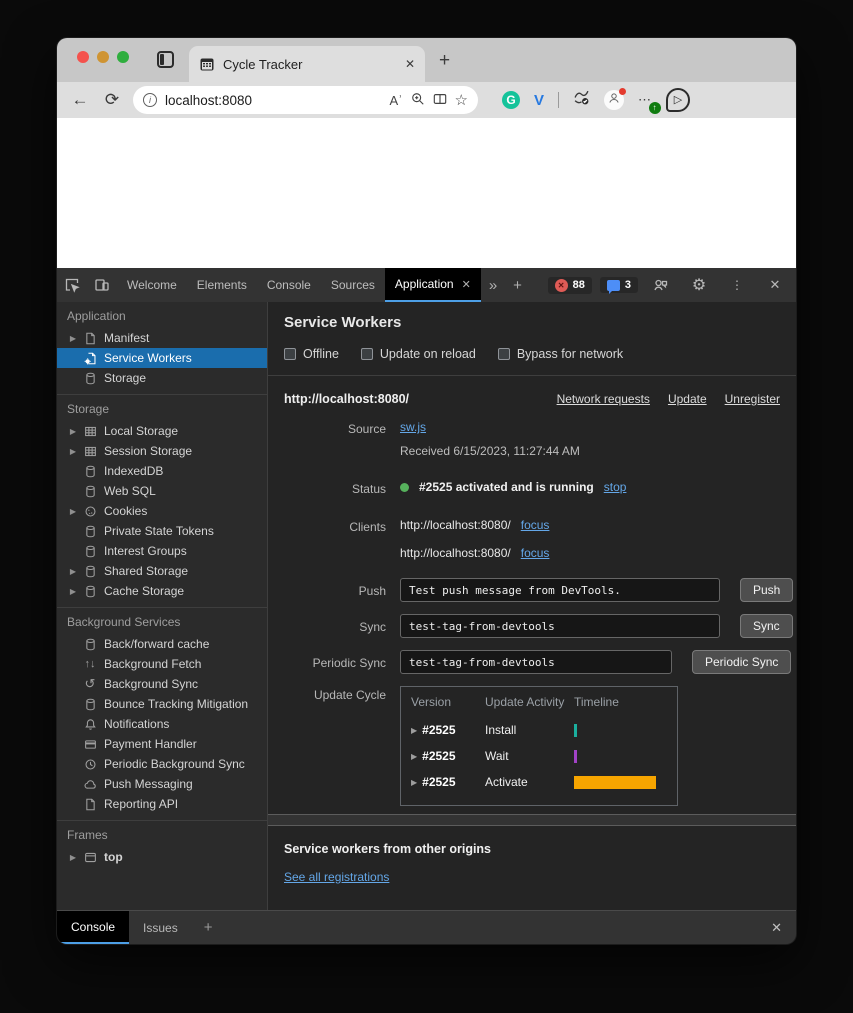 This screenshot has width=853, height=1013. What do you see at coordinates (162, 511) in the screenshot?
I see `sidebar-item-cookies: ▶ Cookies` at bounding box center [162, 511].